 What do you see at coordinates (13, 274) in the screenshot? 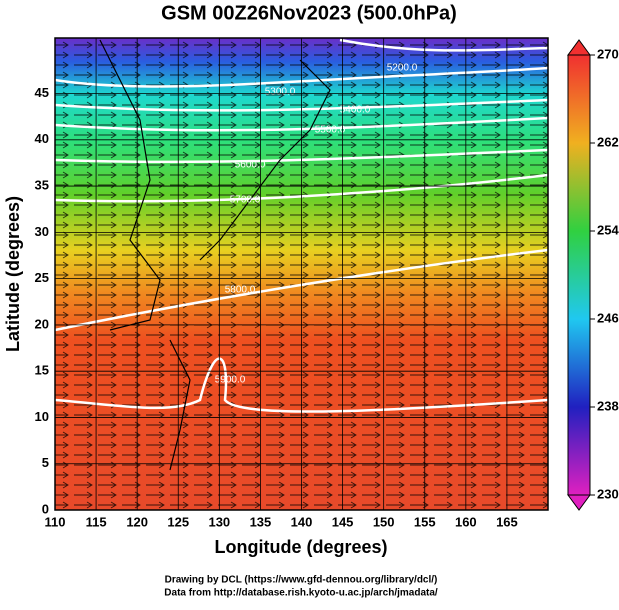
I see `y-axis-label: Latitude (degrees)` at bounding box center [13, 274].